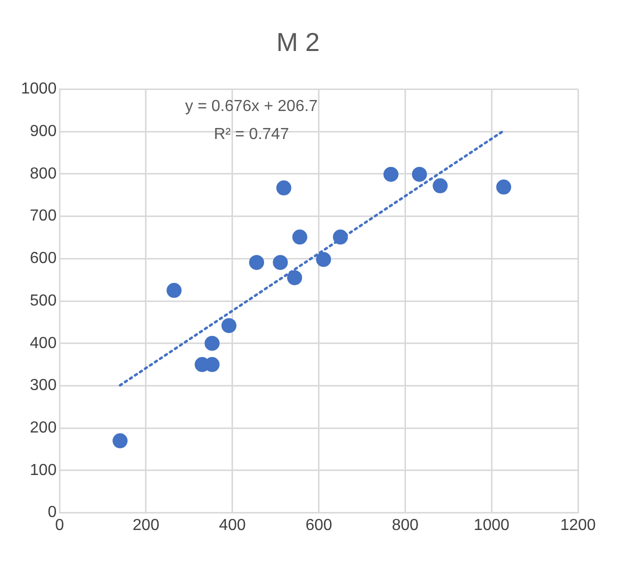 The width and height of the screenshot is (632, 563). I want to click on y-tick-label: 500, so click(43, 301).